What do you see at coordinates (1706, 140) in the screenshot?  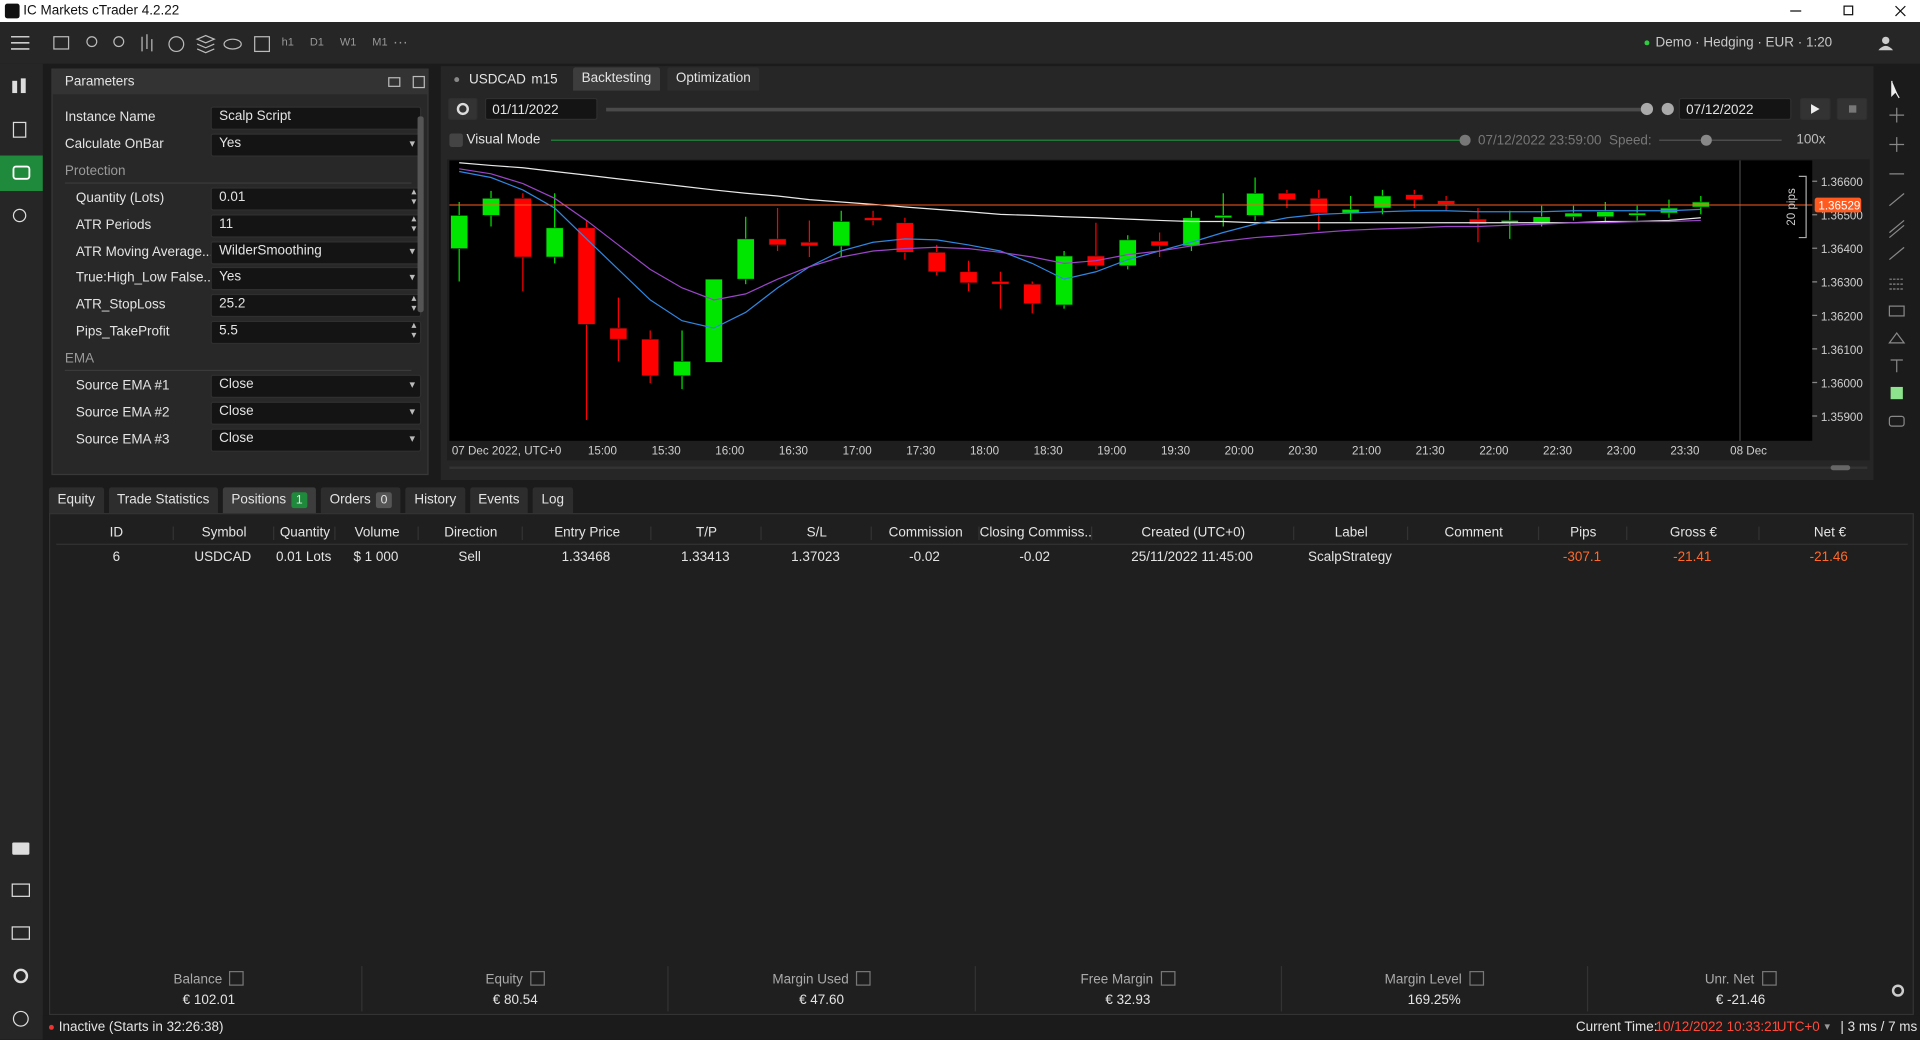 I see `speed-knob` at bounding box center [1706, 140].